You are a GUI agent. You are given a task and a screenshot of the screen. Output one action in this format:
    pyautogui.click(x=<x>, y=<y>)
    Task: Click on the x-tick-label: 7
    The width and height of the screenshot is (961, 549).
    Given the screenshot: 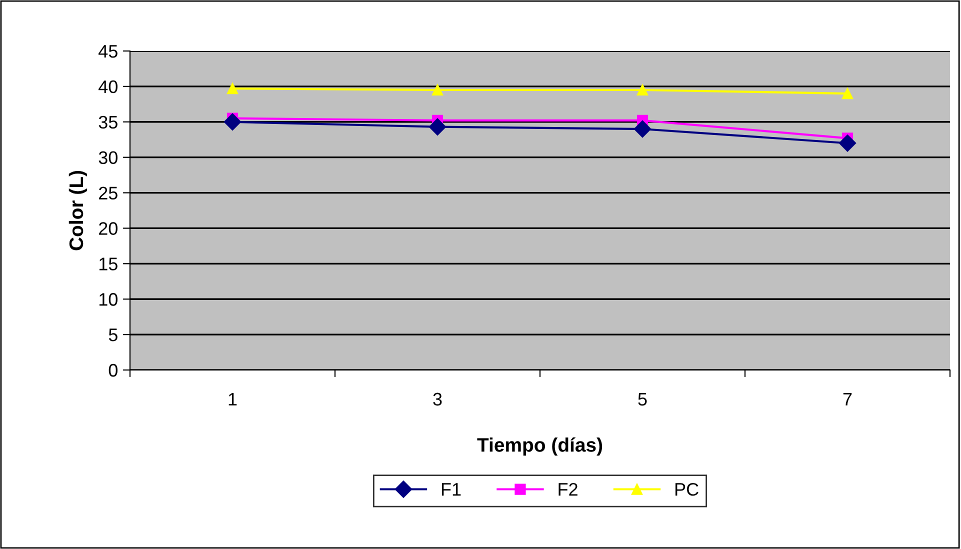 What is the action you would take?
    pyautogui.click(x=847, y=399)
    